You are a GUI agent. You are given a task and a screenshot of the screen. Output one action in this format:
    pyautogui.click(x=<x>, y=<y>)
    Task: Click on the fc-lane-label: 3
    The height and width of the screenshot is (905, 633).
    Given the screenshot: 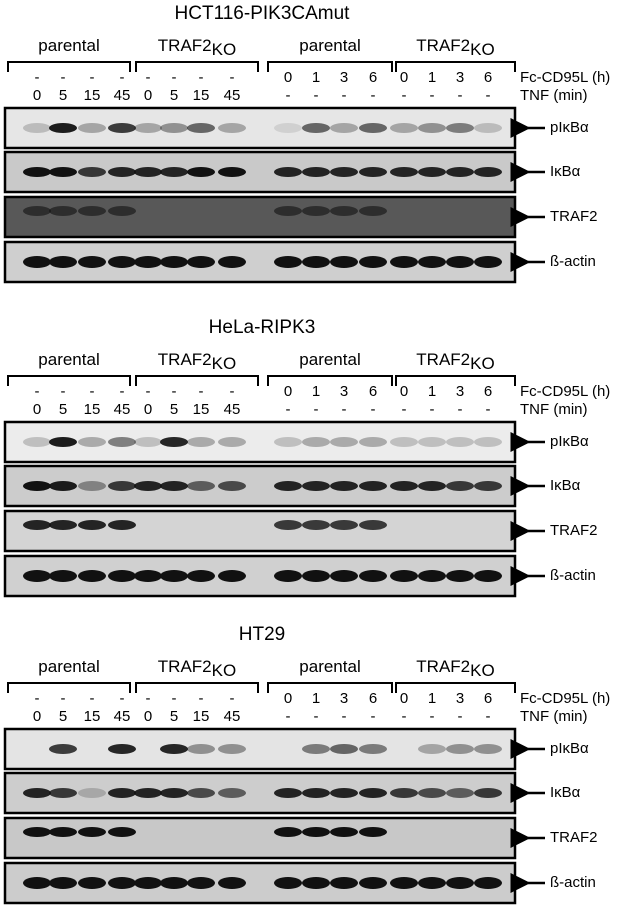 What is the action you would take?
    pyautogui.click(x=460, y=391)
    